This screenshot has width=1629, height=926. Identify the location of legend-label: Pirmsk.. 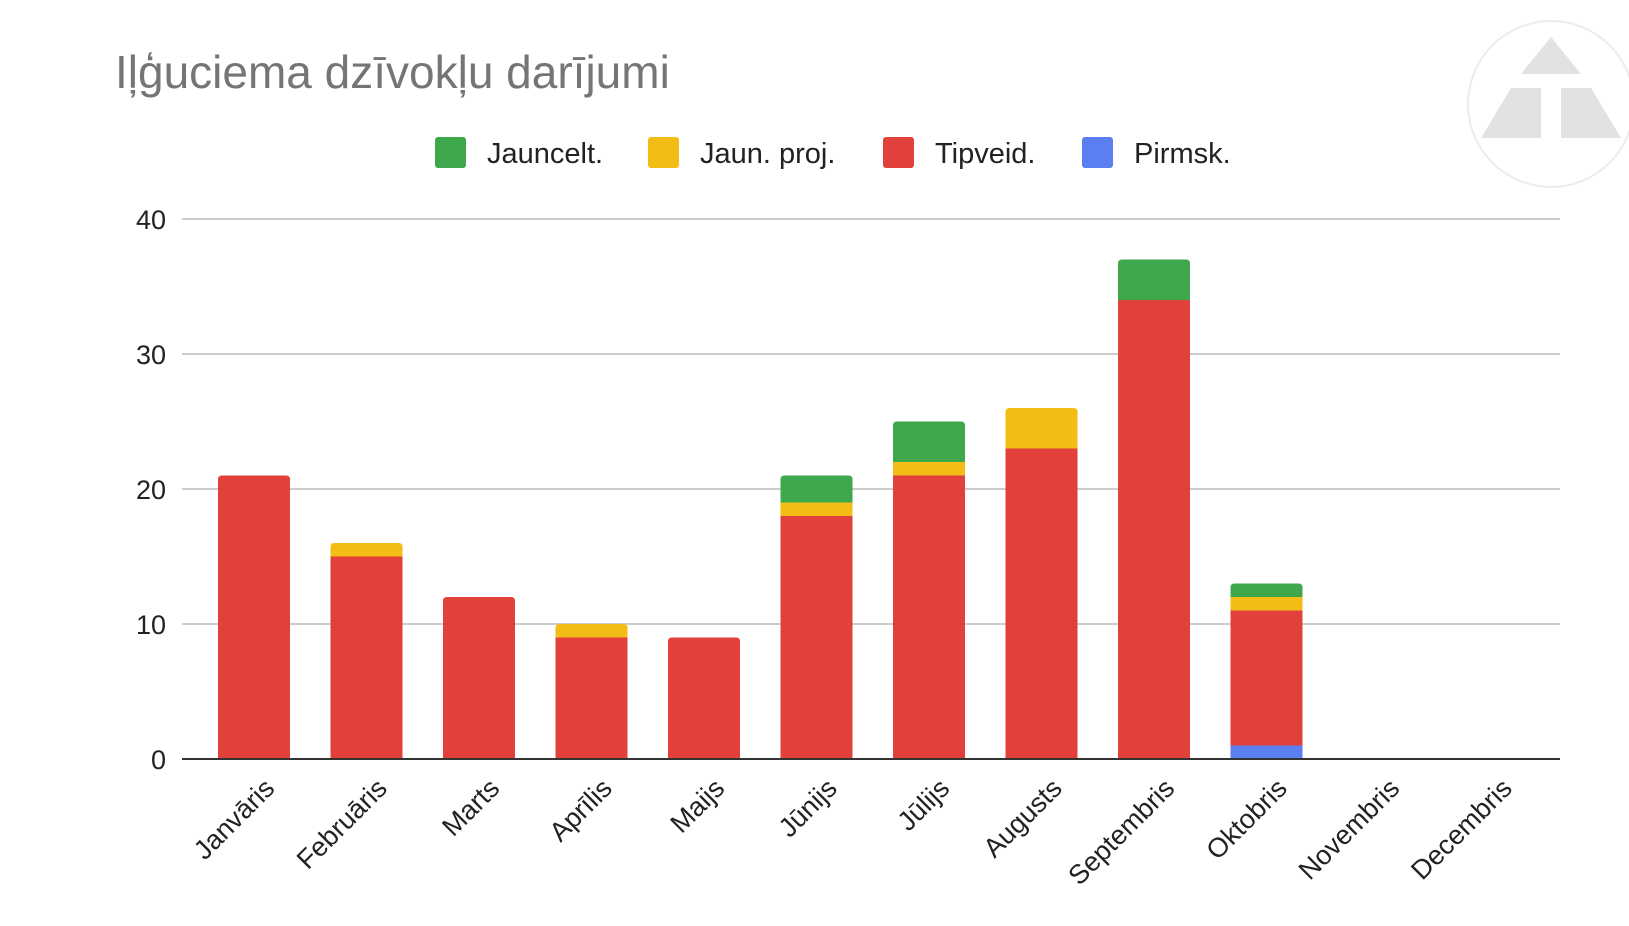
(1182, 154).